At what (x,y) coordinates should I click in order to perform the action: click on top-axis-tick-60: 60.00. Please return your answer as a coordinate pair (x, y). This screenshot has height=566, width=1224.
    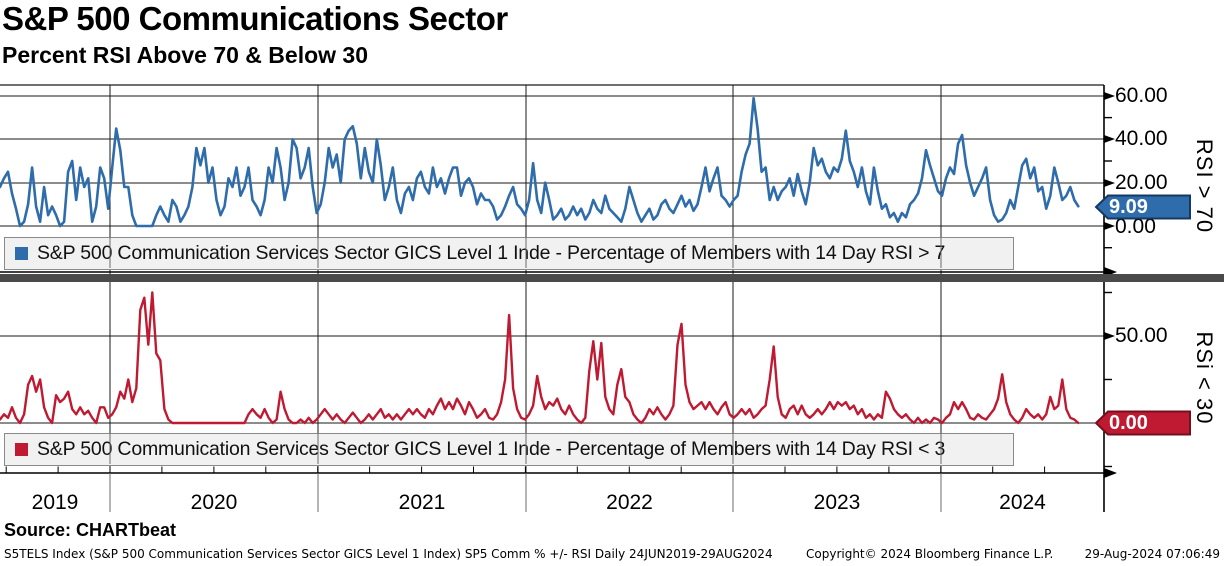
    Looking at the image, I should click on (1141, 95).